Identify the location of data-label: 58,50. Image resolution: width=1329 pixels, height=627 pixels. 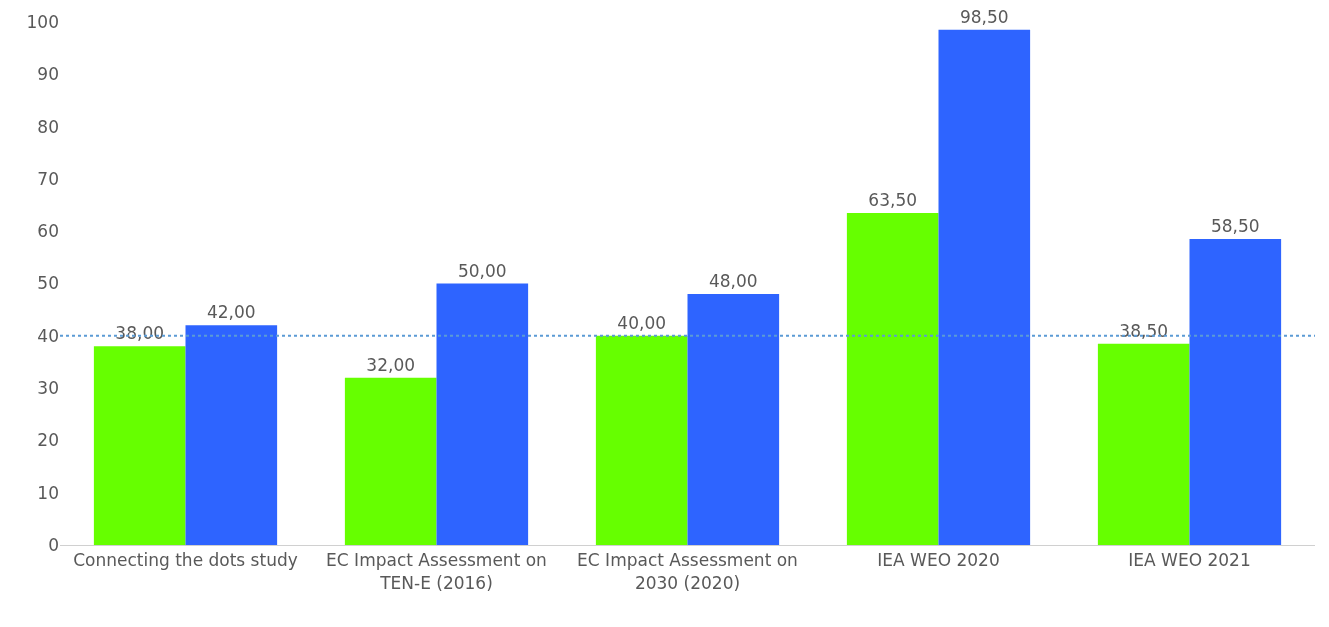
(1235, 226).